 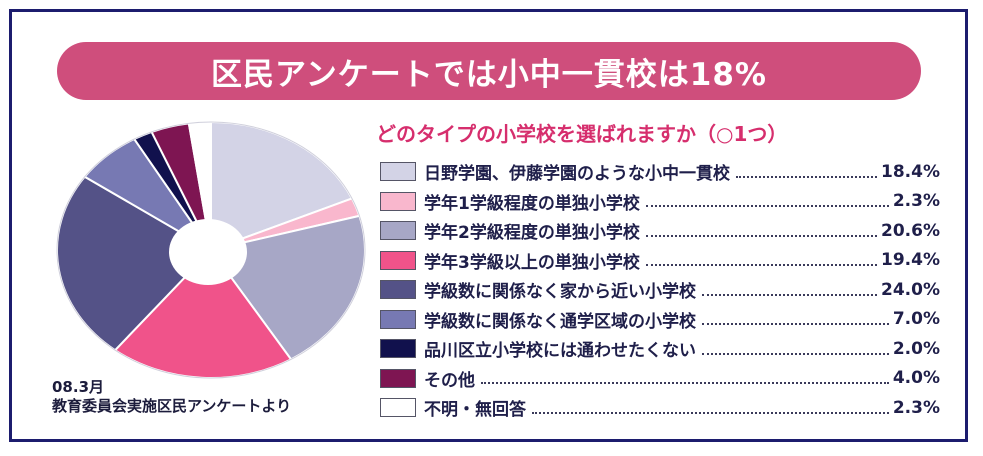 What do you see at coordinates (562, 319) in the screenshot?
I see `legend-label: 学級数に関係なく通学区域の小学校` at bounding box center [562, 319].